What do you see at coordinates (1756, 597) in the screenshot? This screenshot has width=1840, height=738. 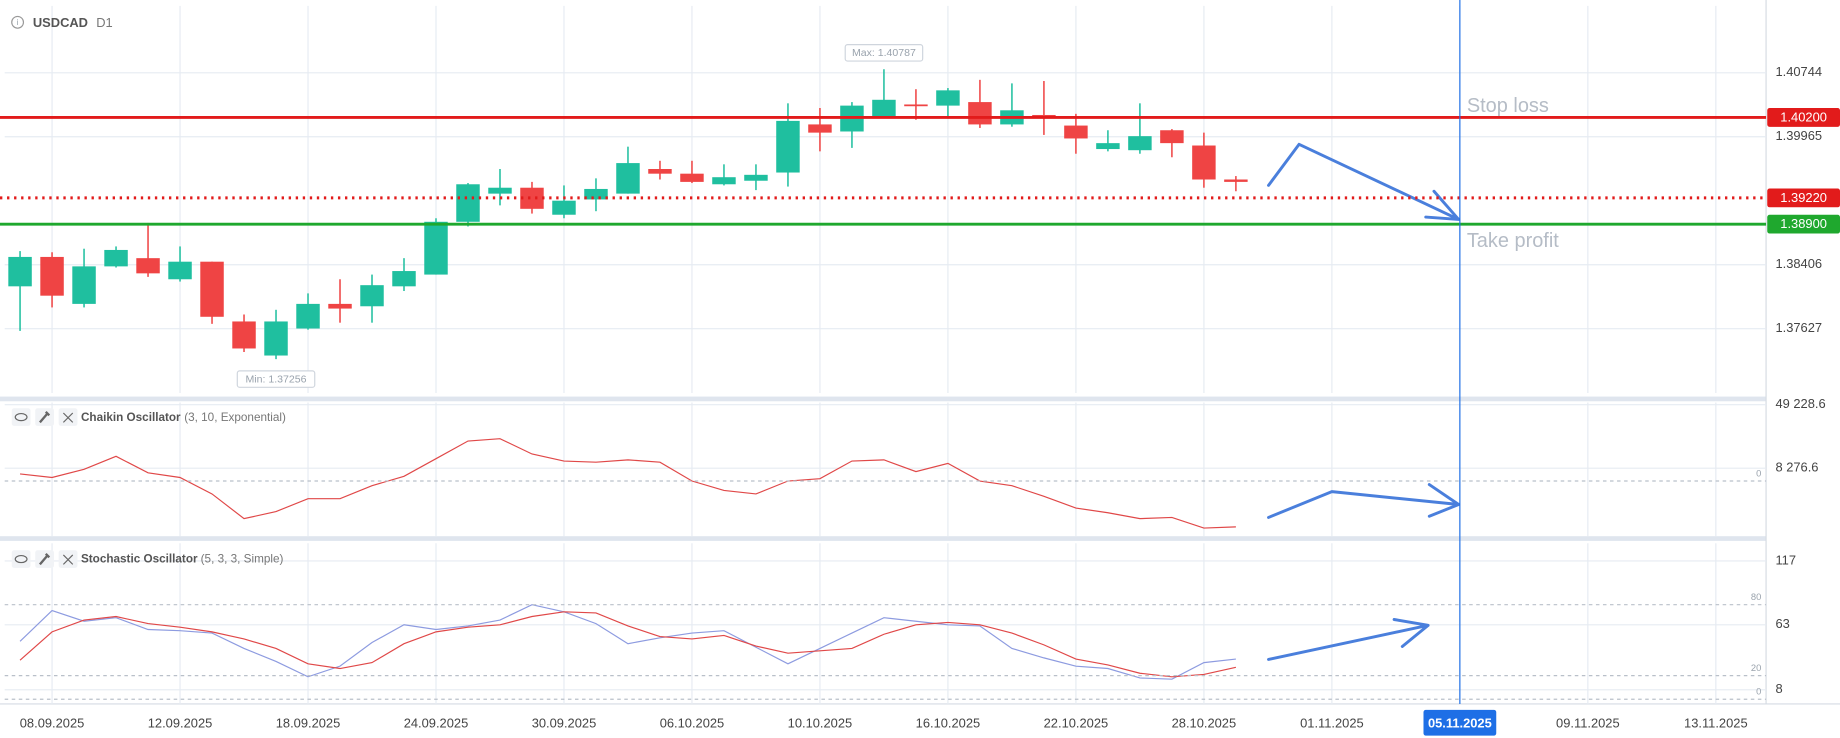 I see `level-label: 80` at bounding box center [1756, 597].